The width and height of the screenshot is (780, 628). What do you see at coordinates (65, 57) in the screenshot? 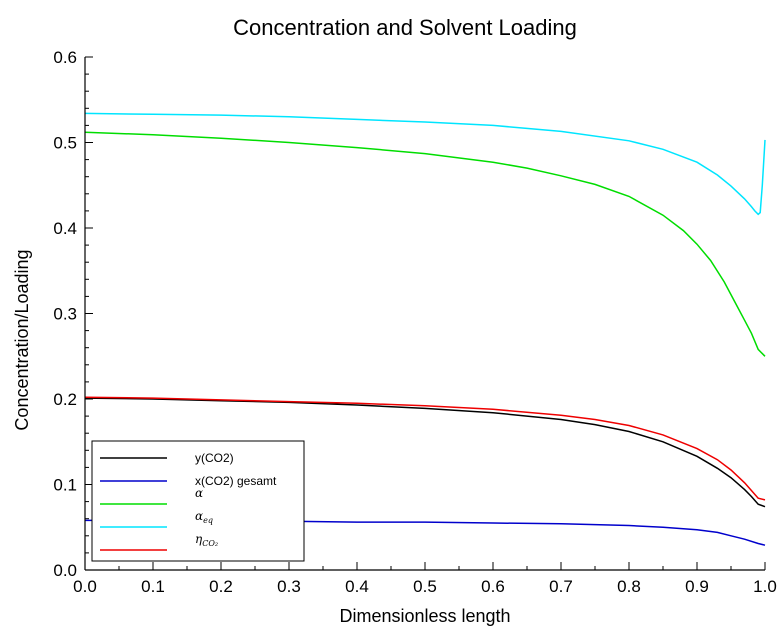
I see `y-tick-label: 0.6` at bounding box center [65, 57].